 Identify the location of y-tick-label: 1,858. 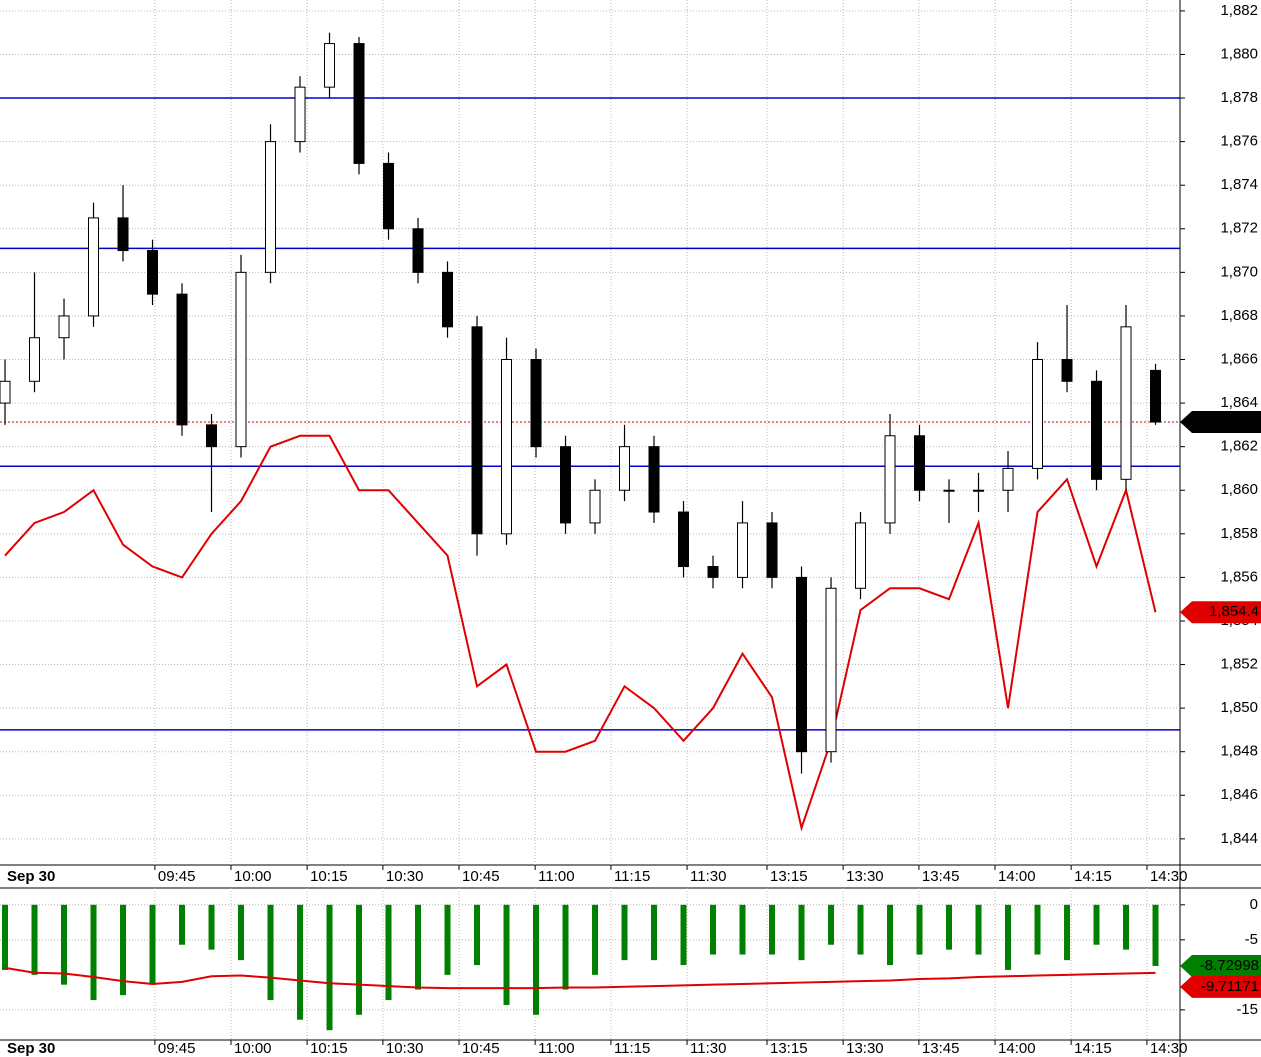
(1239, 533).